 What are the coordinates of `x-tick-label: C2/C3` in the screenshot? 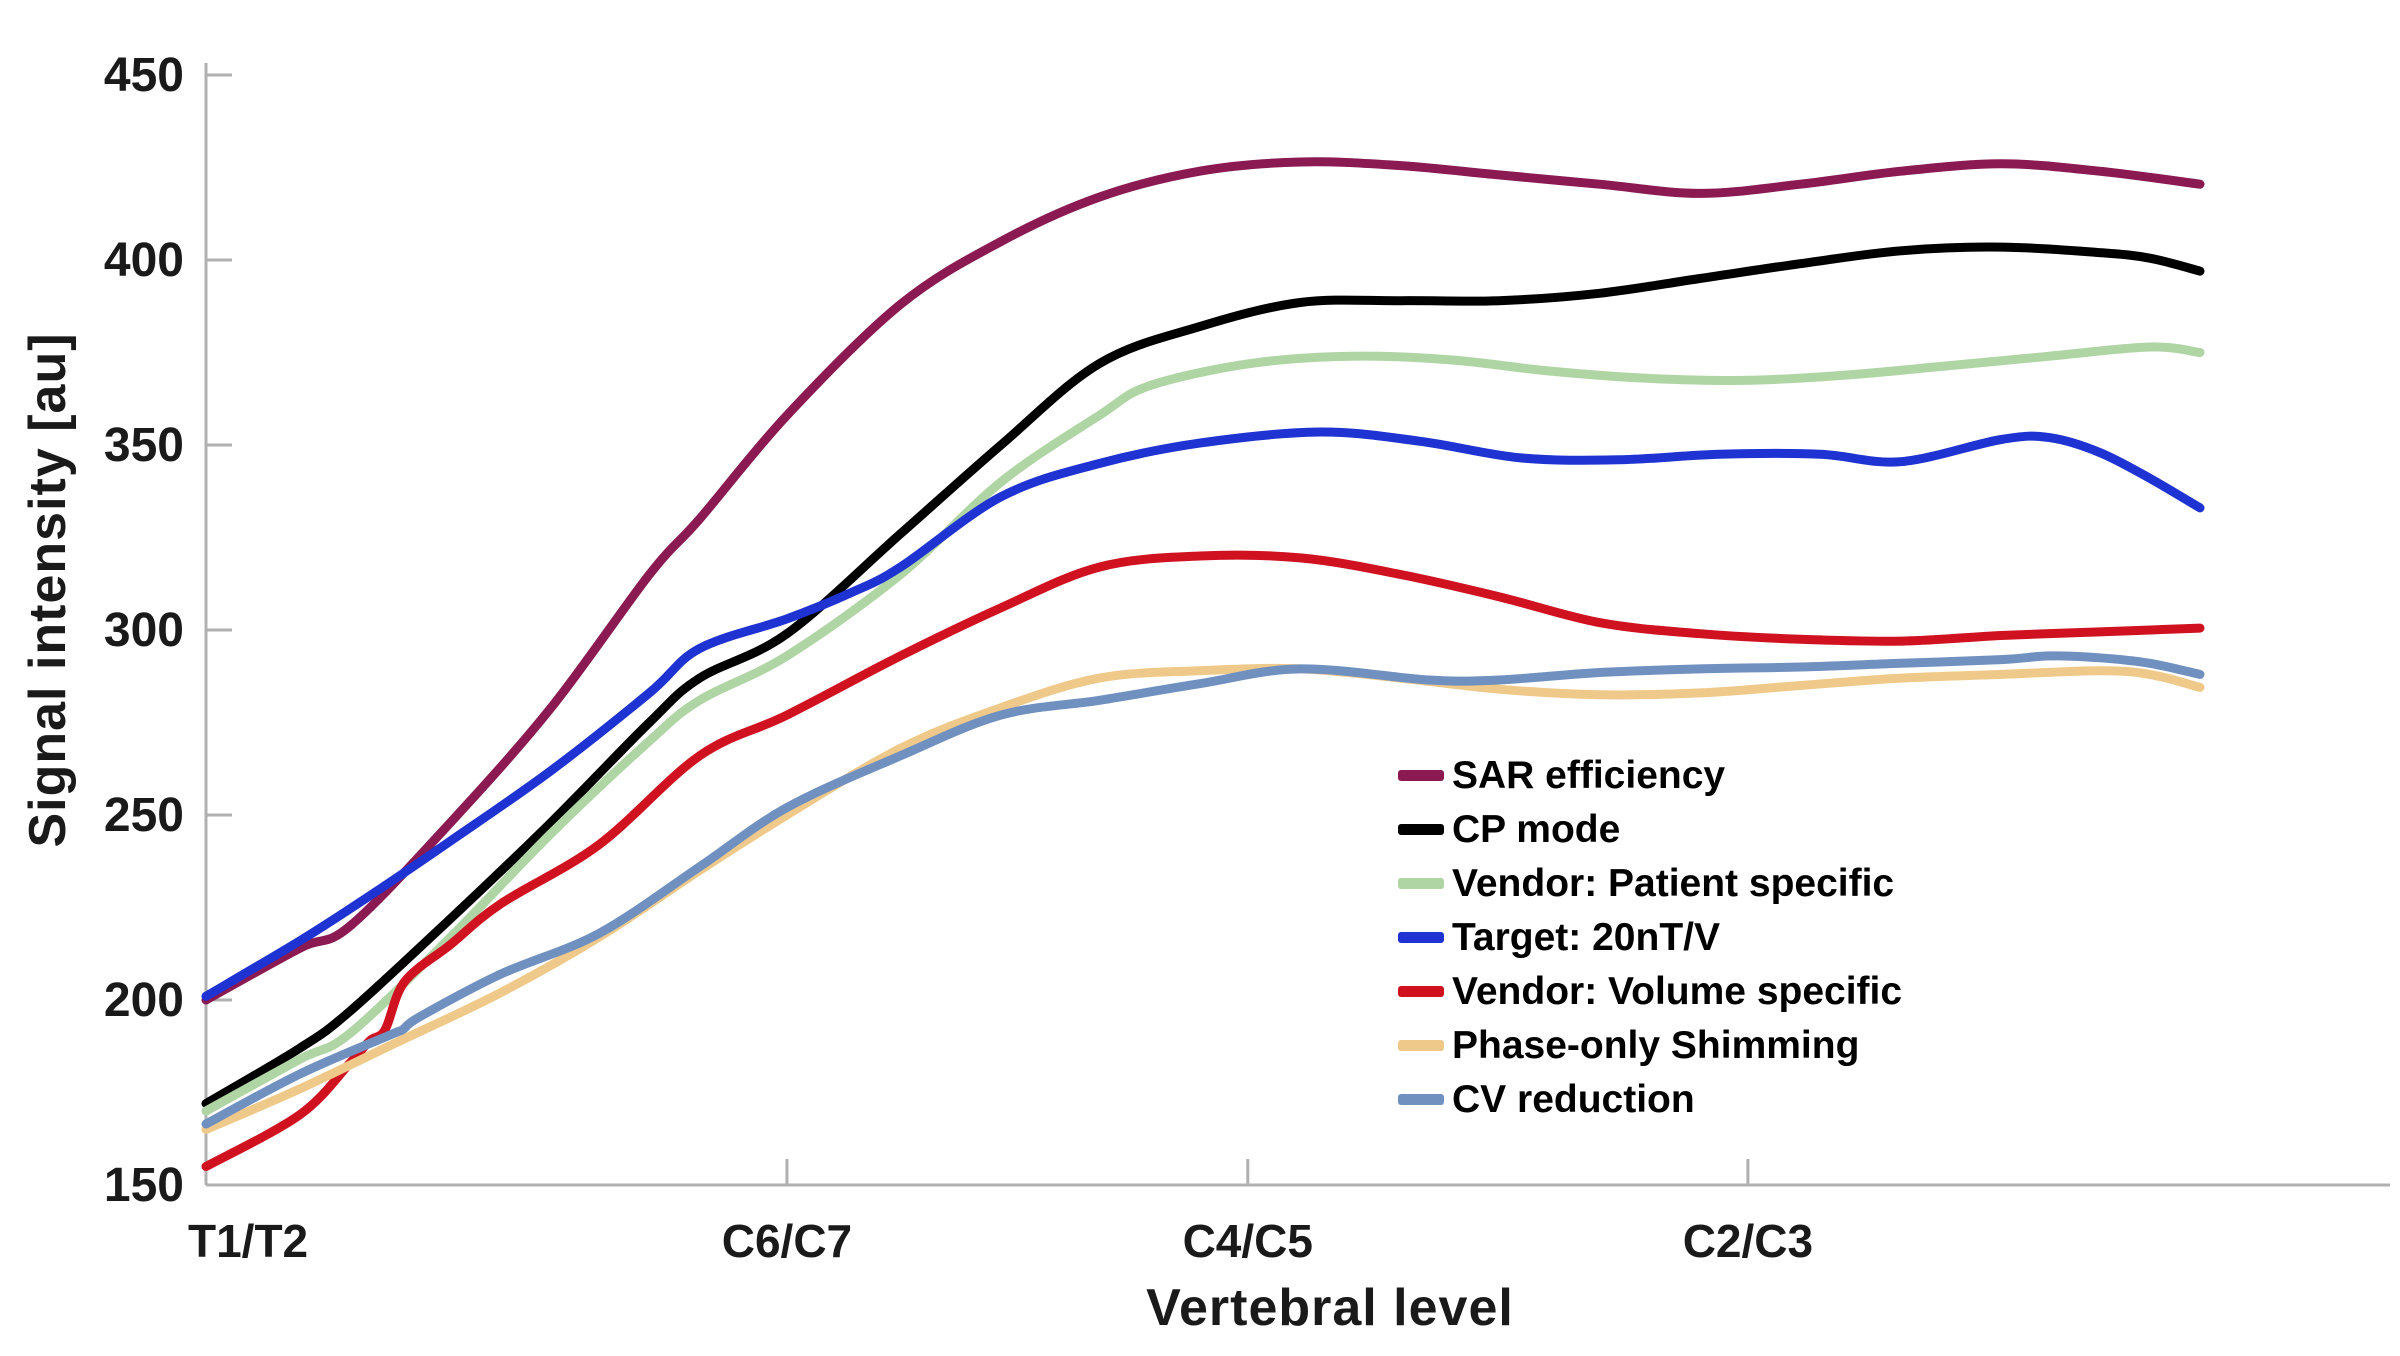 It's located at (1748, 1241).